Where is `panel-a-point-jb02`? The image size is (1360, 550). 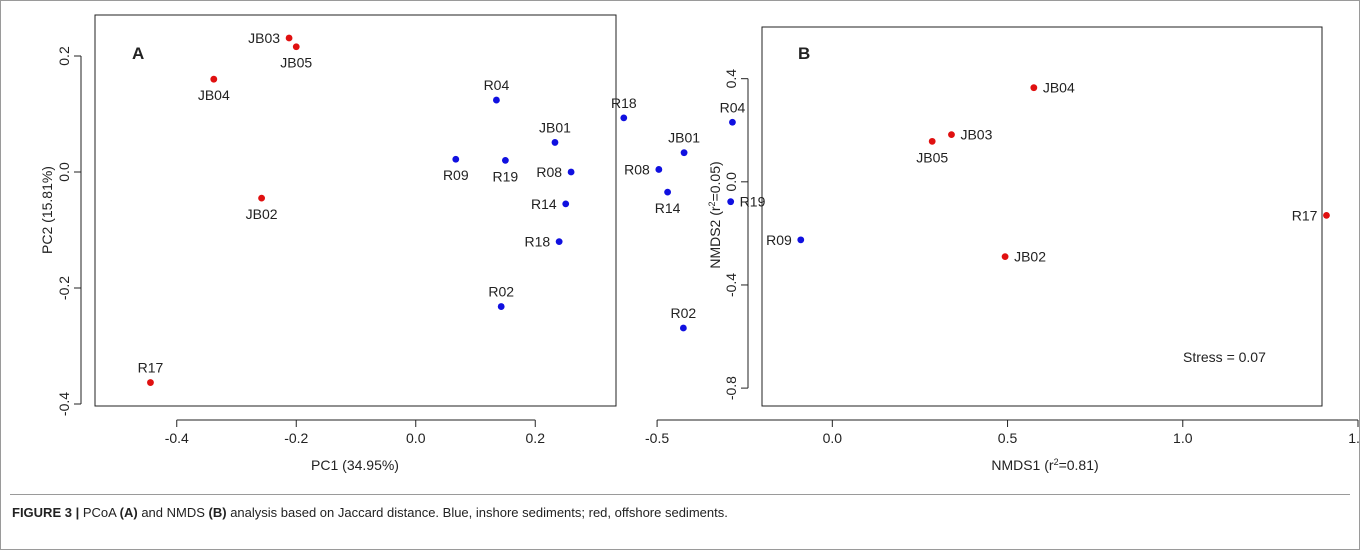
panel-a-point-jb02 is located at coordinates (261, 198).